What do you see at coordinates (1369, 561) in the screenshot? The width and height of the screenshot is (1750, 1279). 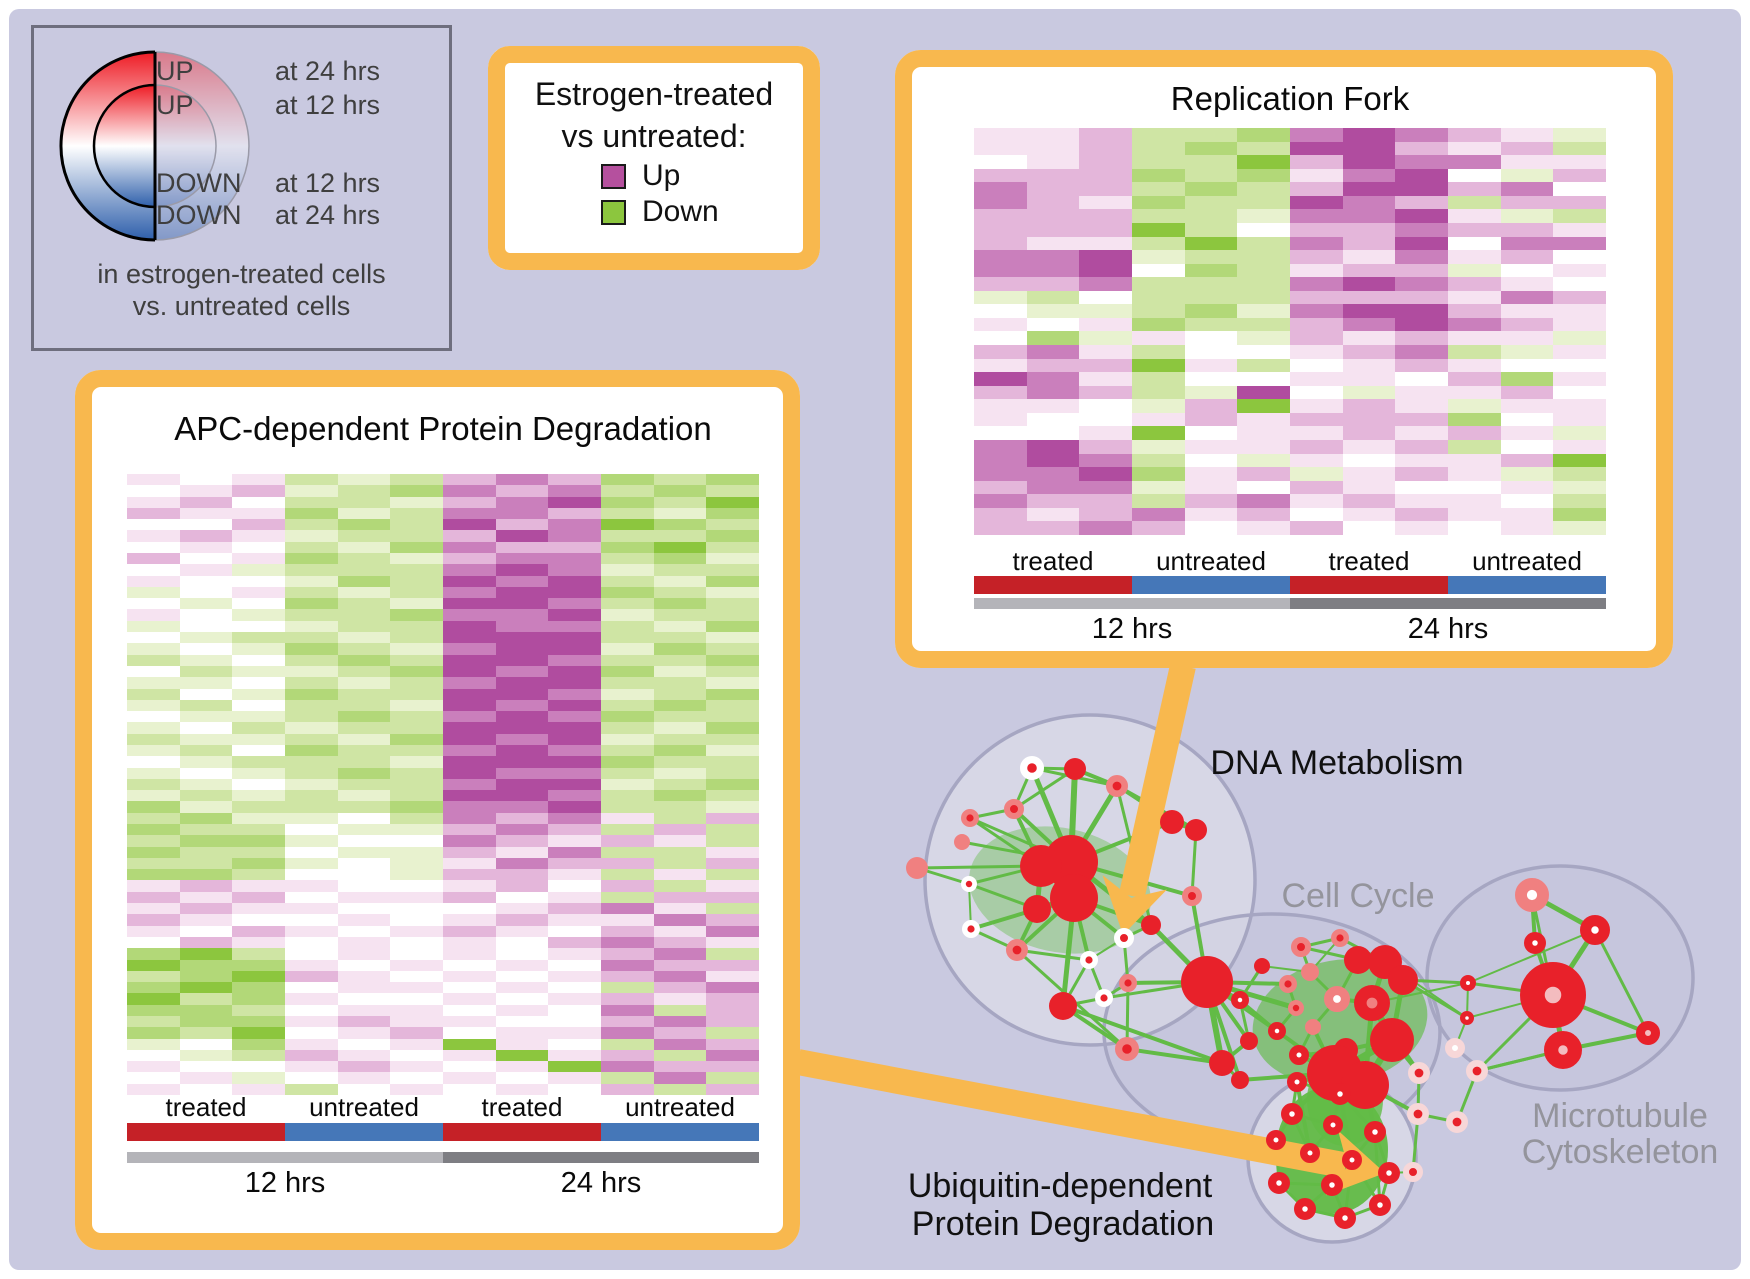 I see `condition-group-label: treated` at bounding box center [1369, 561].